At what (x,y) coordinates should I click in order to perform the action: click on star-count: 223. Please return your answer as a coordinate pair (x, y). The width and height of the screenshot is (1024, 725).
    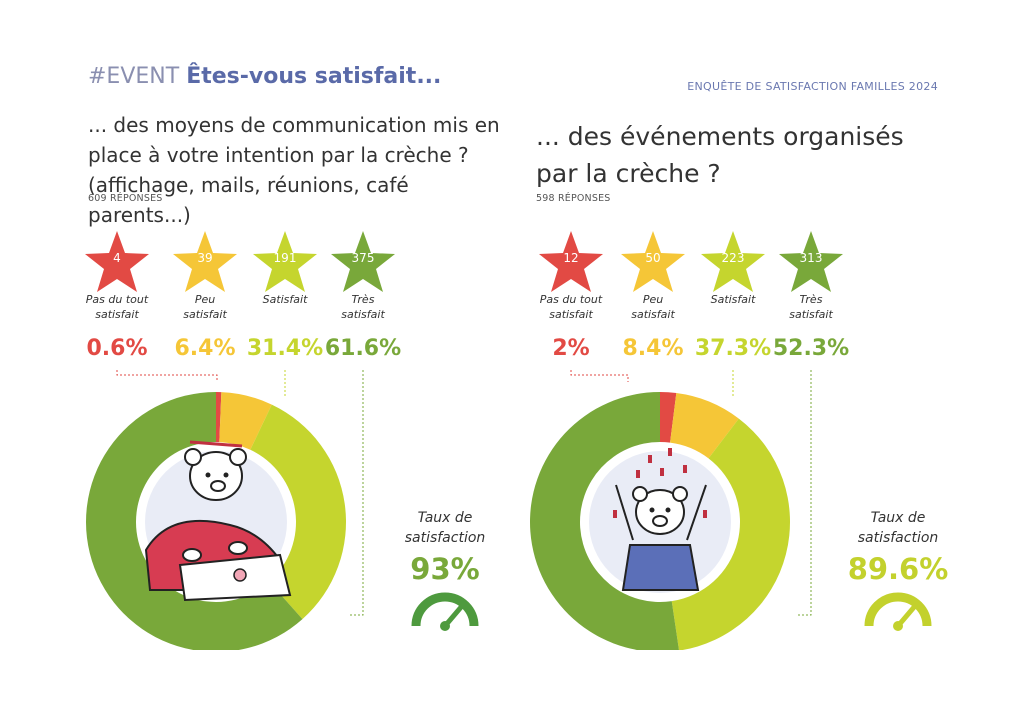
    Looking at the image, I should click on (733, 258).